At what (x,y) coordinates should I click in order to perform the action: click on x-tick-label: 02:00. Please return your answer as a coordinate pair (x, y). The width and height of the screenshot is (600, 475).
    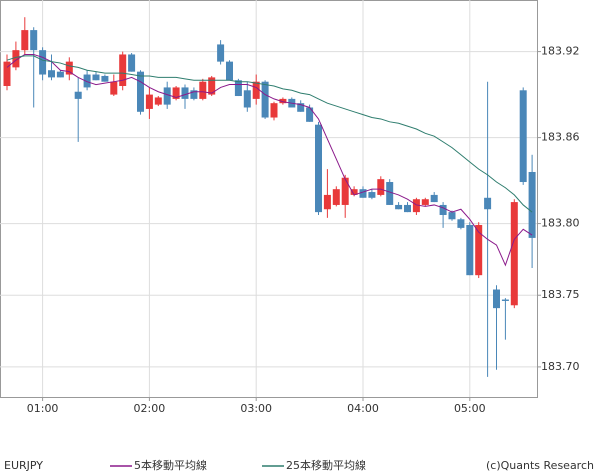
    Looking at the image, I should click on (150, 408).